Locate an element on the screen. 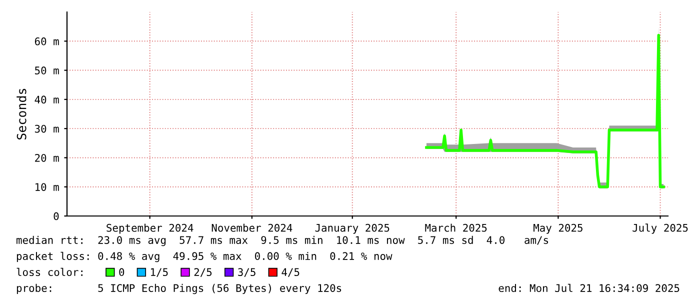 The image size is (697, 297). text: median rtt: 23.0 ms avg 57.7 ms max 9.5 ms min 10.1 ms now 5.7 ms sd 4.0 am/s is located at coordinates (282, 241).